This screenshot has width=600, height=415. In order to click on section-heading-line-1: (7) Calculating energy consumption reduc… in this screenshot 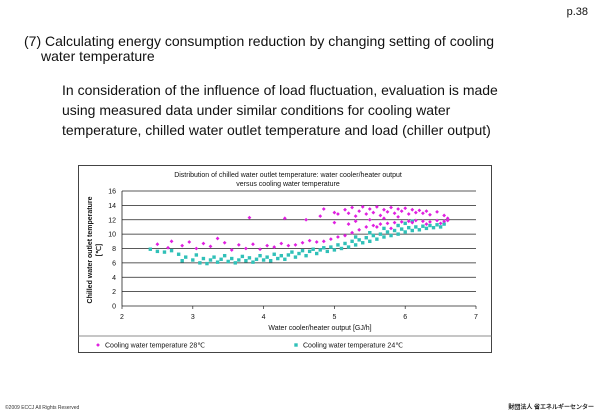, I will do `click(259, 41)`.